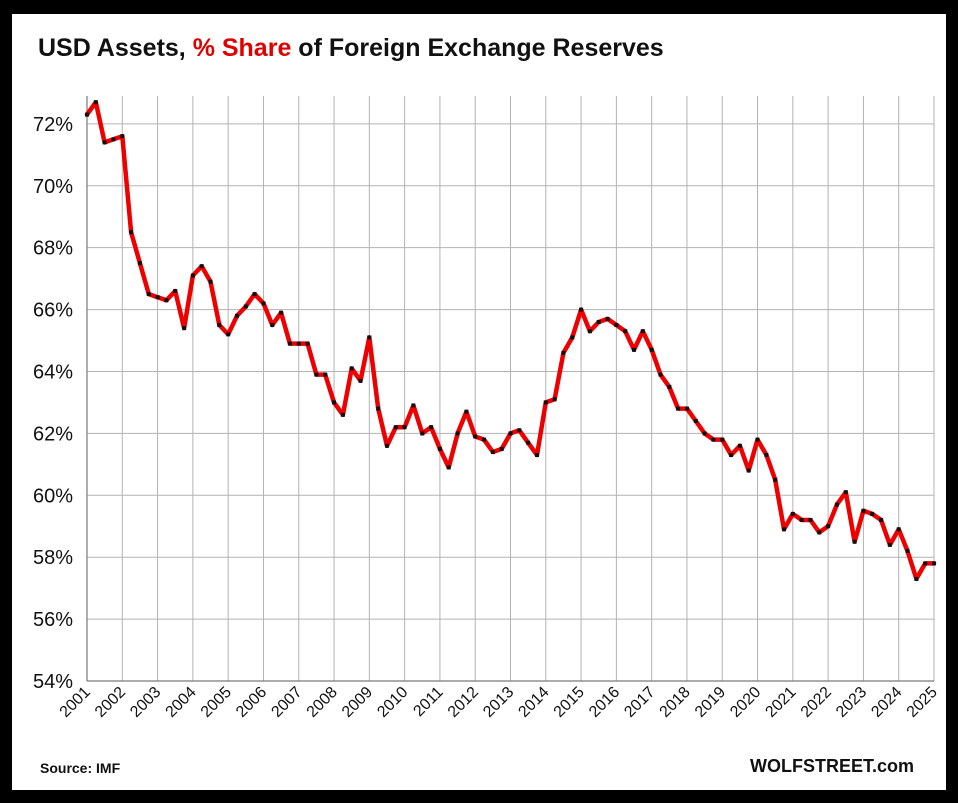 This screenshot has height=803, width=958. Describe the element at coordinates (922, 702) in the screenshot. I see `x-tick-label: 2025` at that location.